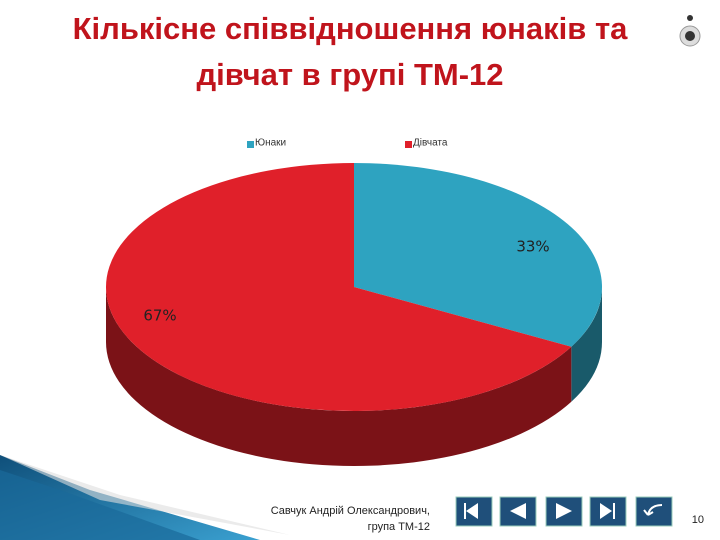 The height and width of the screenshot is (540, 720). I want to click on slide-number: 10, so click(697, 520).